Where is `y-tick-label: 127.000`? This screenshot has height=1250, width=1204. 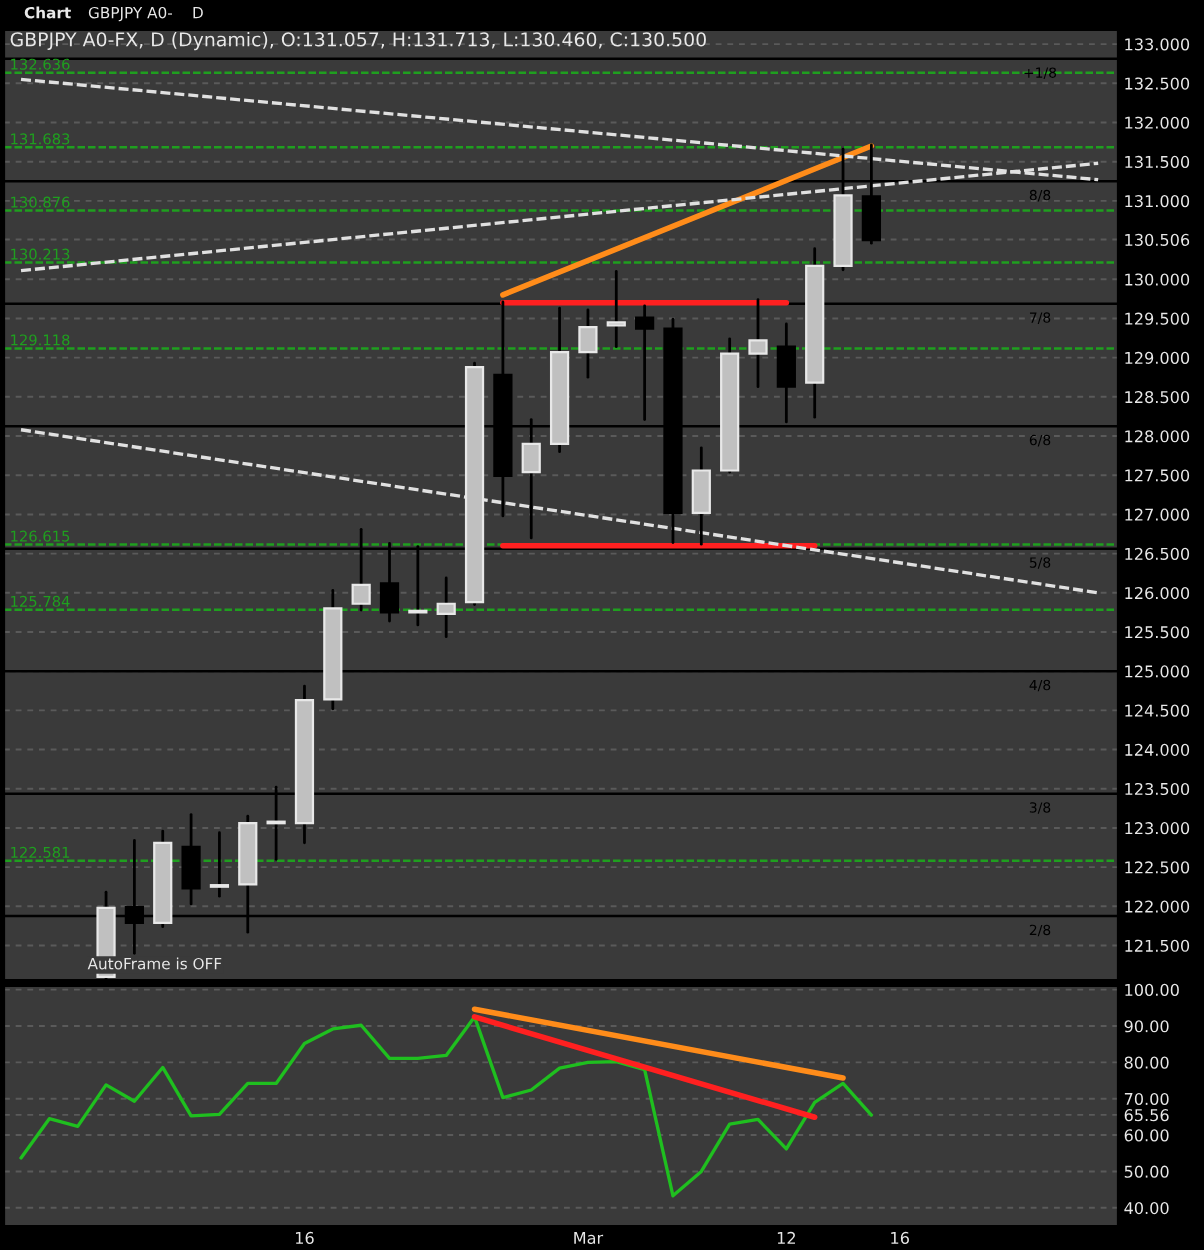
y-tick-label: 127.000 is located at coordinates (1157, 514).